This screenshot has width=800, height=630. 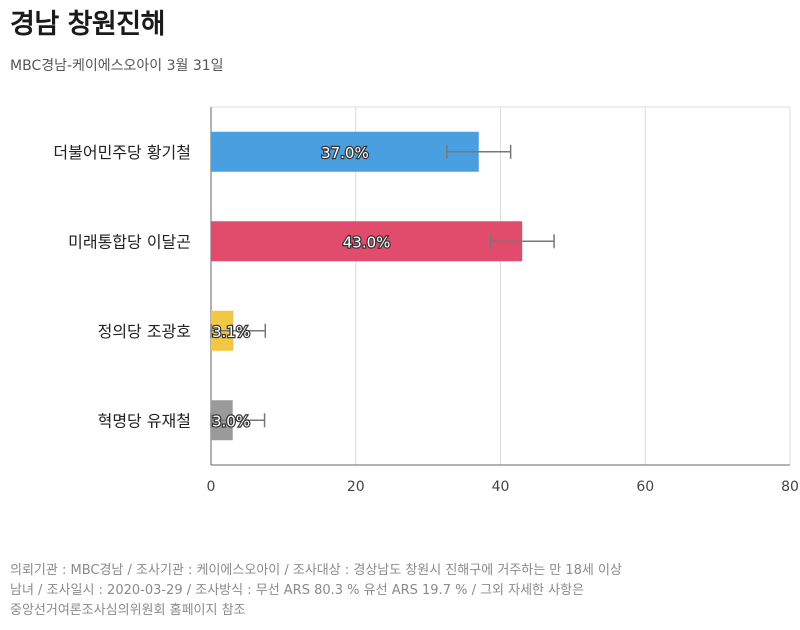 I want to click on x-tick-label-3: 60, so click(x=645, y=487).